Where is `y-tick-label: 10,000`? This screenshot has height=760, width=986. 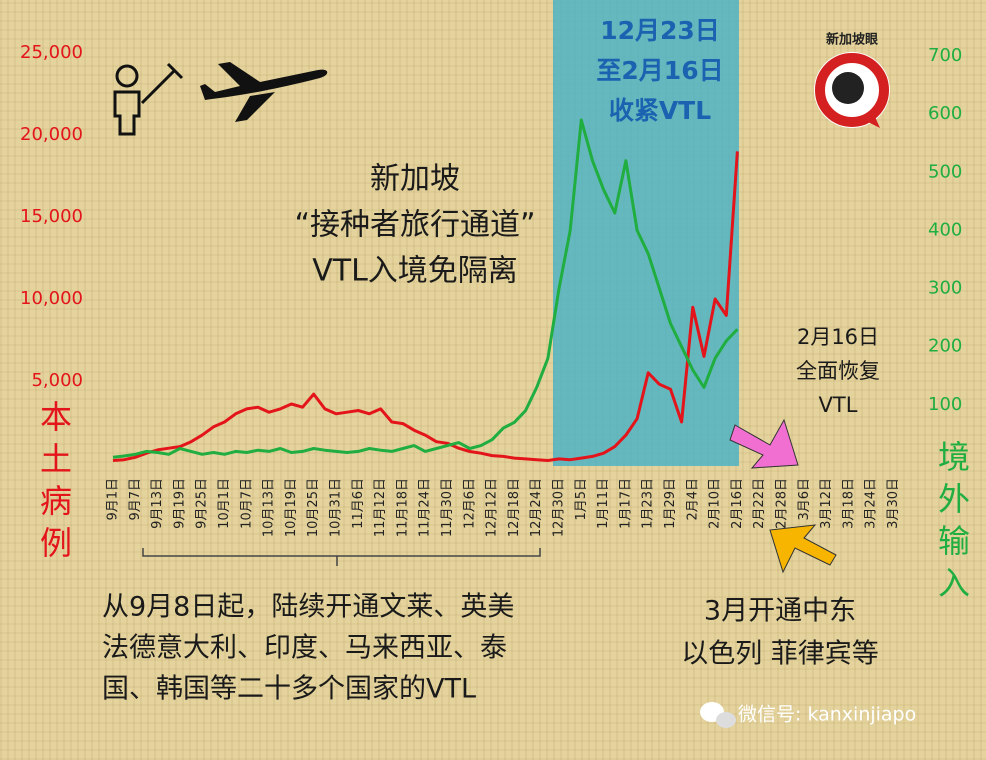
y-tick-label: 10,000 is located at coordinates (51, 298).